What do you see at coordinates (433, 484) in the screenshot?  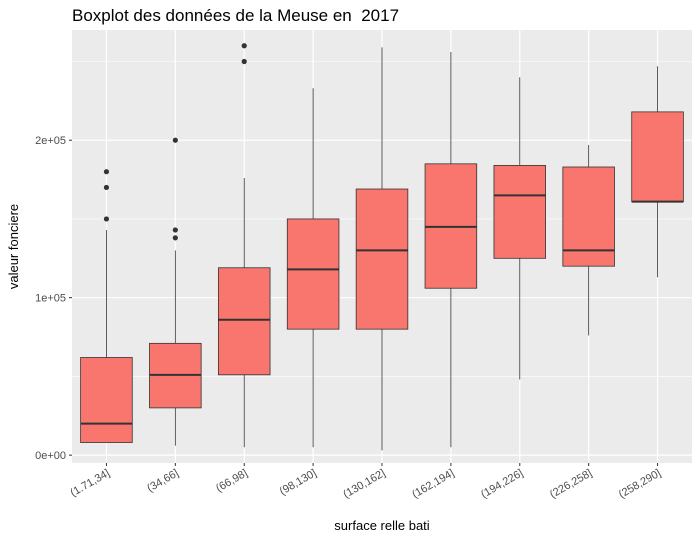 I see `x-tick-label: (162,194]` at bounding box center [433, 484].